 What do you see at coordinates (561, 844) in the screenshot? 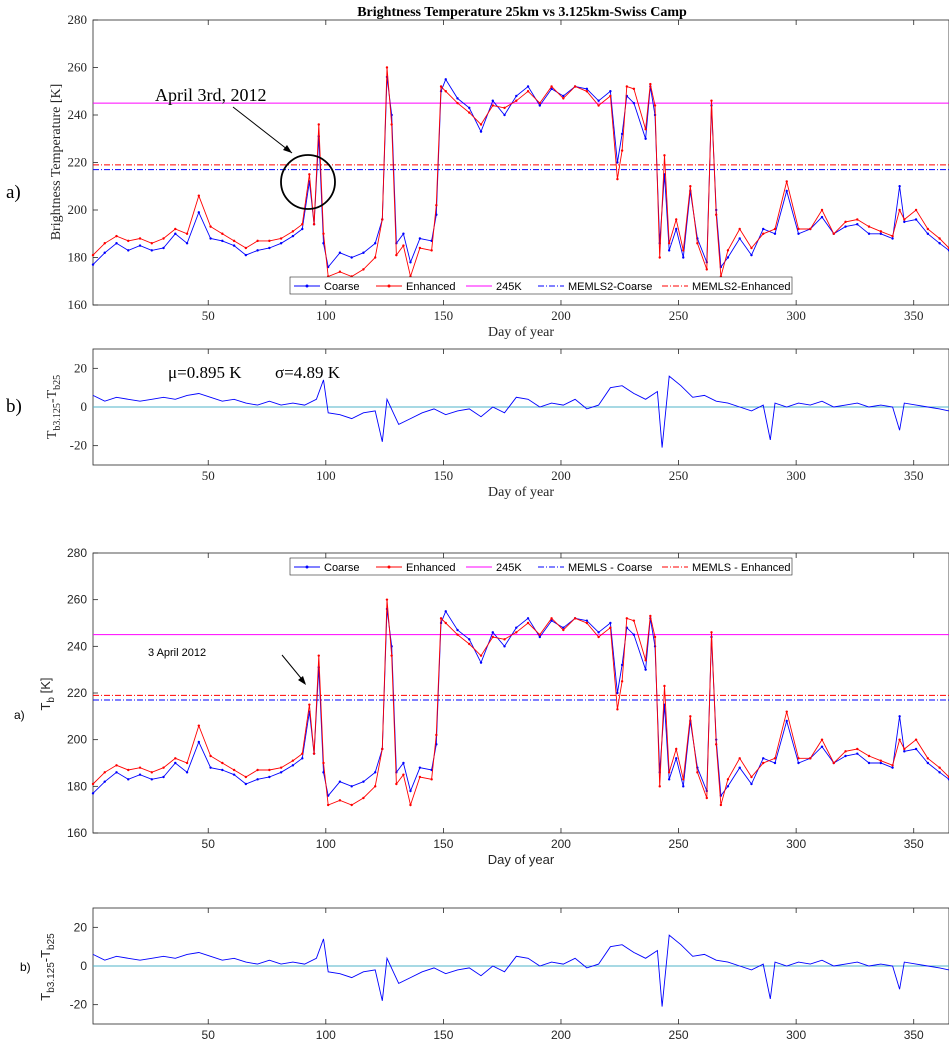
I see `x-tick-label: 200` at bounding box center [561, 844].